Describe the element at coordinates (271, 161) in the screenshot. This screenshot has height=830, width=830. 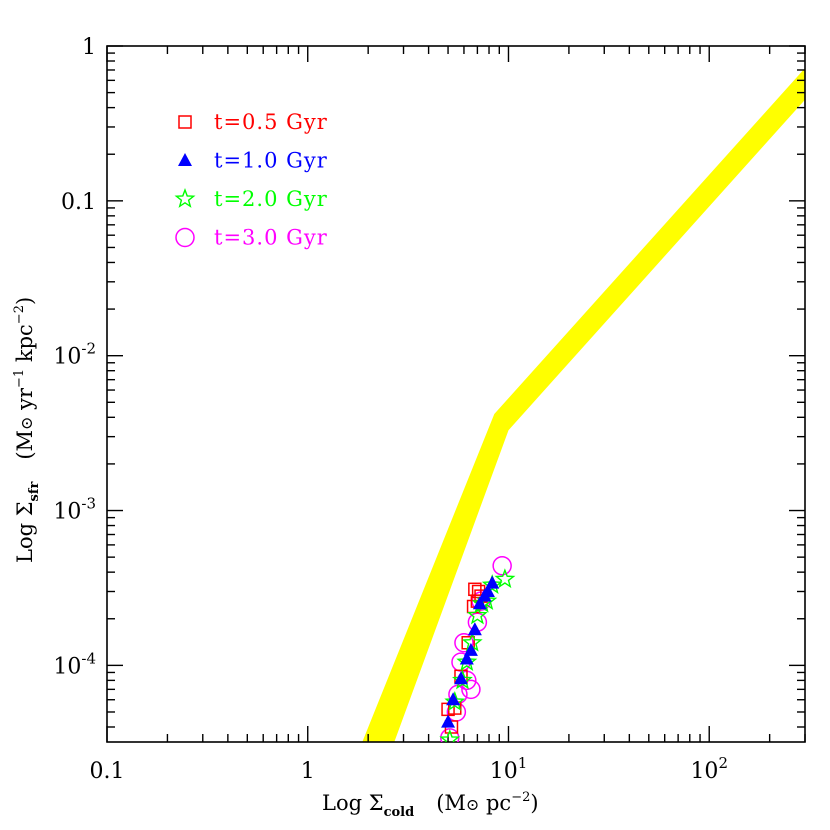
I see `legend-label: t=1.0 Gyr` at that location.